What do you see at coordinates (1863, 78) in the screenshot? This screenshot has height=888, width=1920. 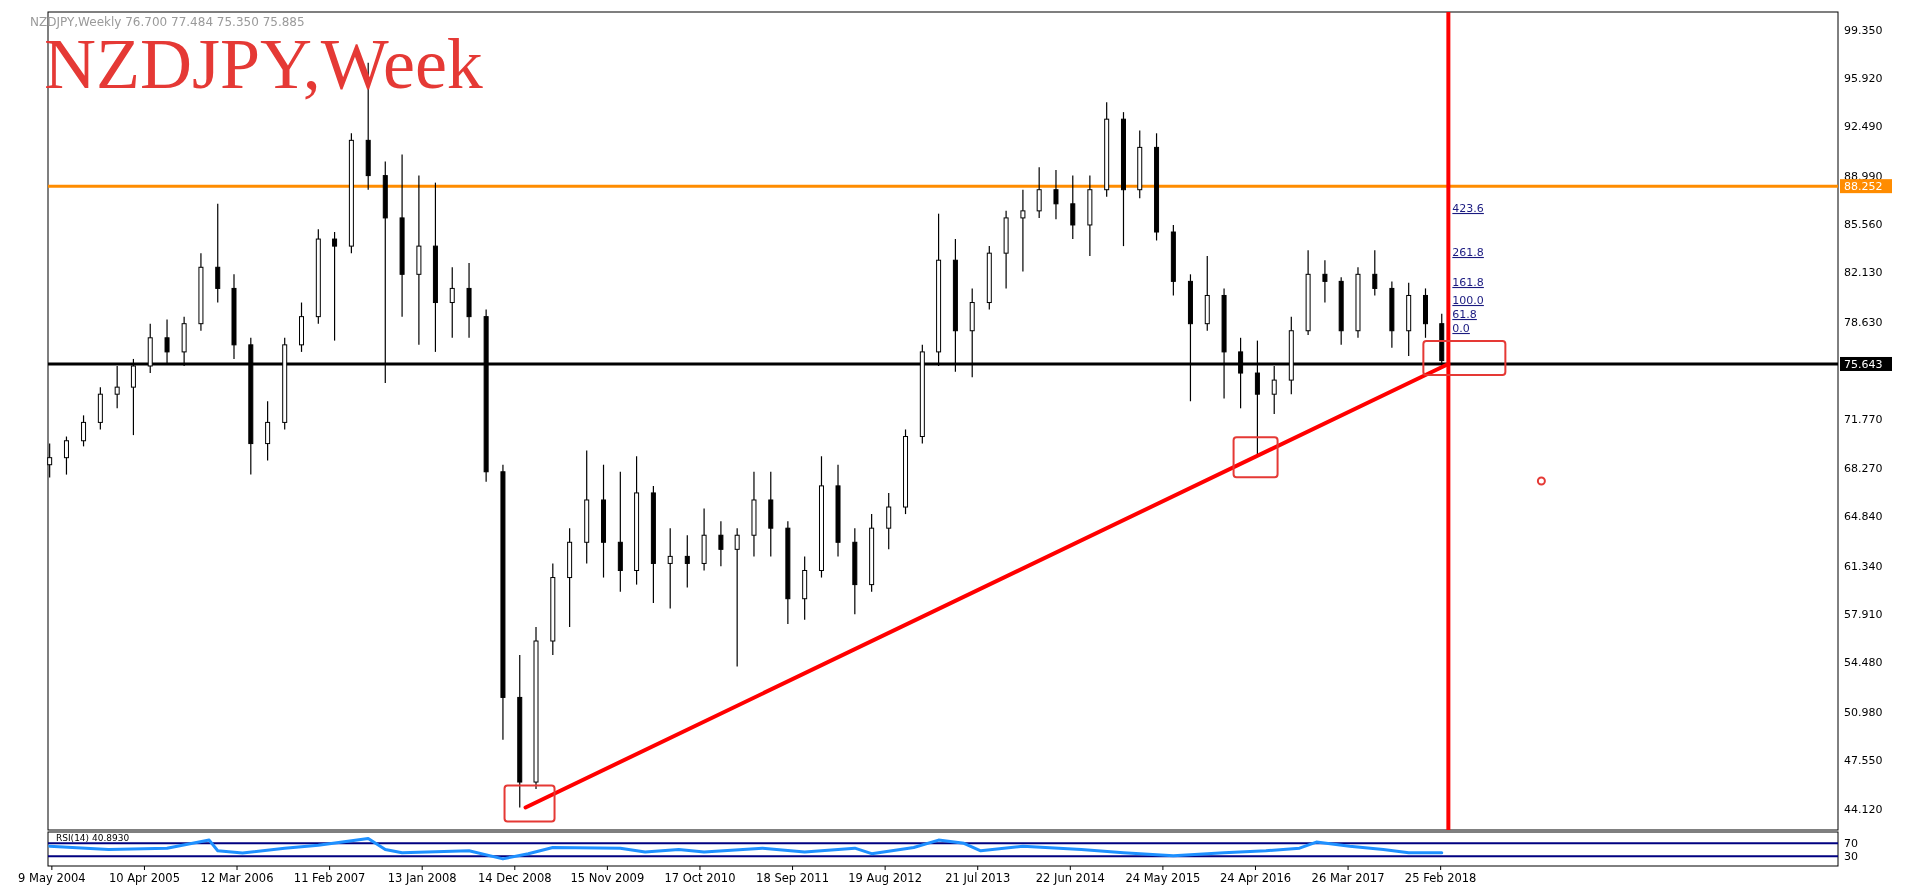 I see `y-tick-label: 95.920` at bounding box center [1863, 78].